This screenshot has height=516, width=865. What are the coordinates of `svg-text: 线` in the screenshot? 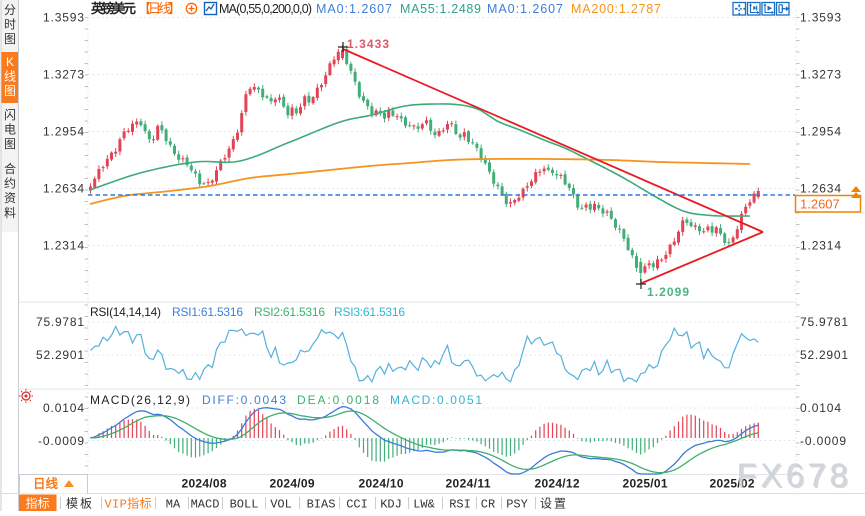 It's located at (10, 77).